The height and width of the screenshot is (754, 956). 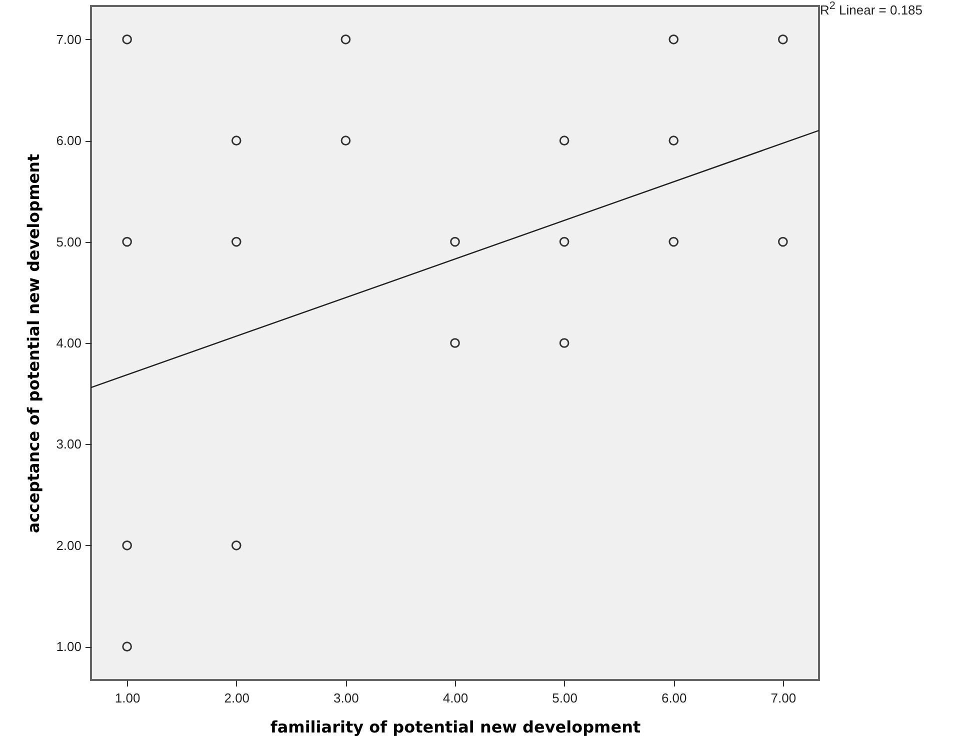 I want to click on x-tick-label: 5.00, so click(x=565, y=698).